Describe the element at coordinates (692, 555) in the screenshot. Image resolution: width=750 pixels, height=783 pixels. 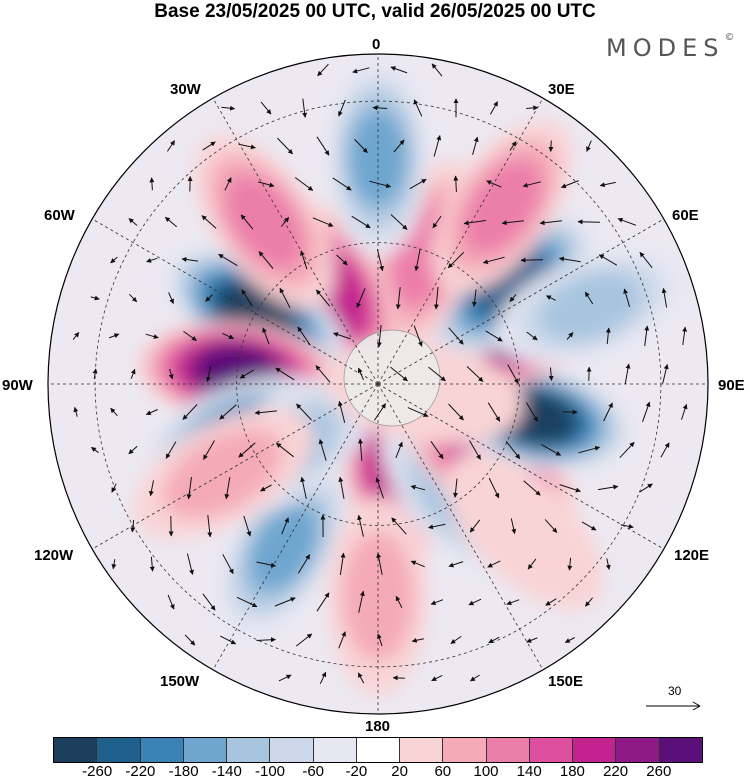
I see `lon-label-120e: 120E` at that location.